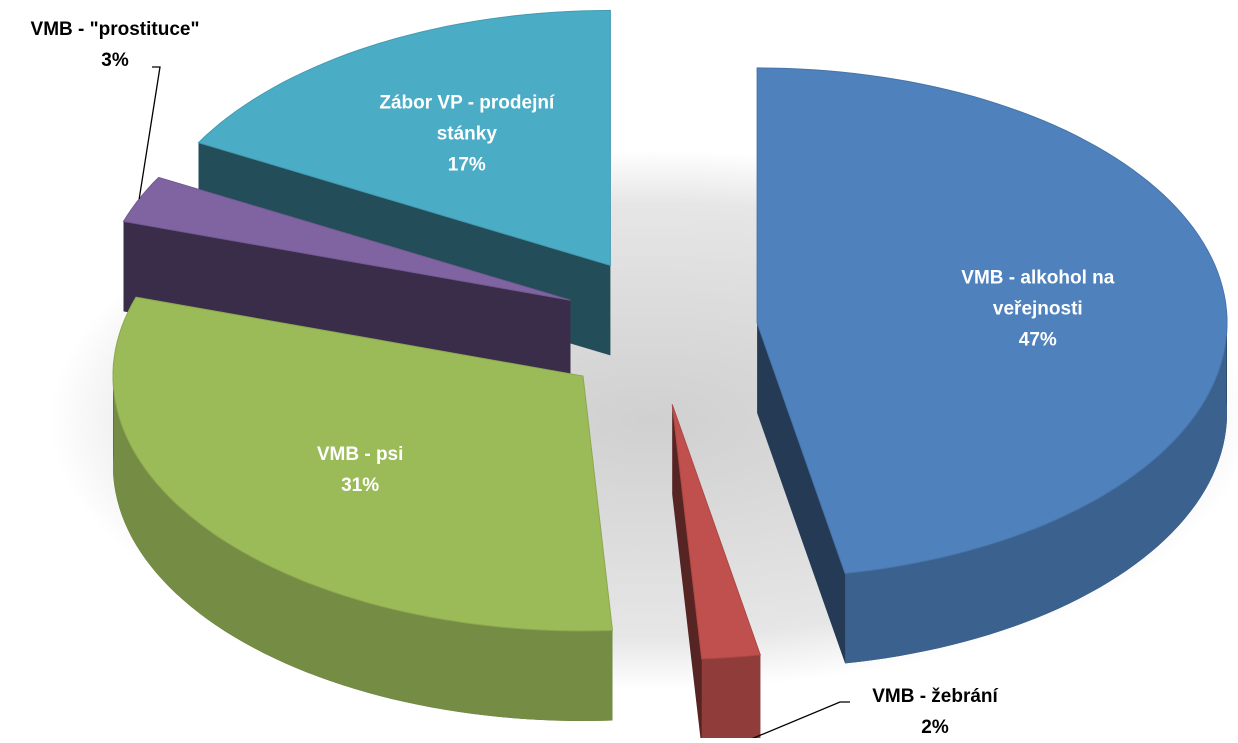 The image size is (1238, 743). Describe the element at coordinates (1037, 340) in the screenshot. I see `label-value: 47%` at that location.